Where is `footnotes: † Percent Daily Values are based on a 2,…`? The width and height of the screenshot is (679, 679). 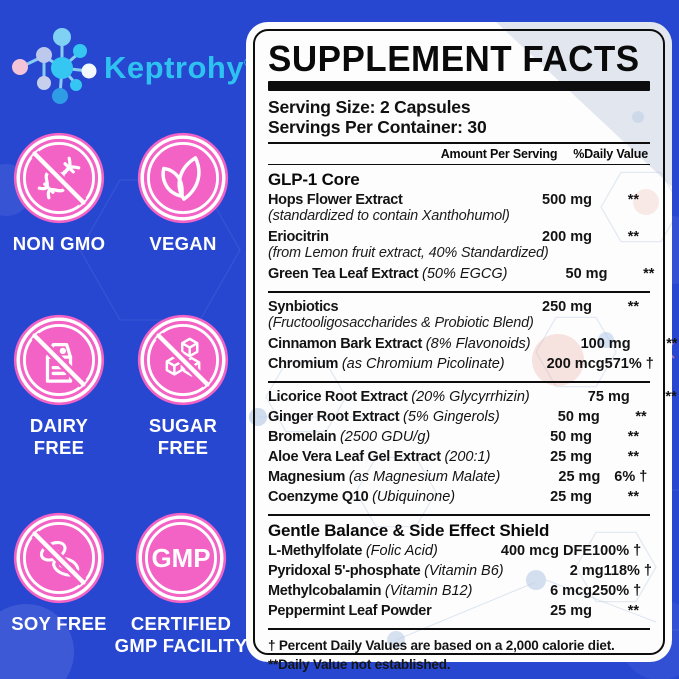 footnotes: † Percent Daily Values are based on a 2,… is located at coordinates (459, 652).